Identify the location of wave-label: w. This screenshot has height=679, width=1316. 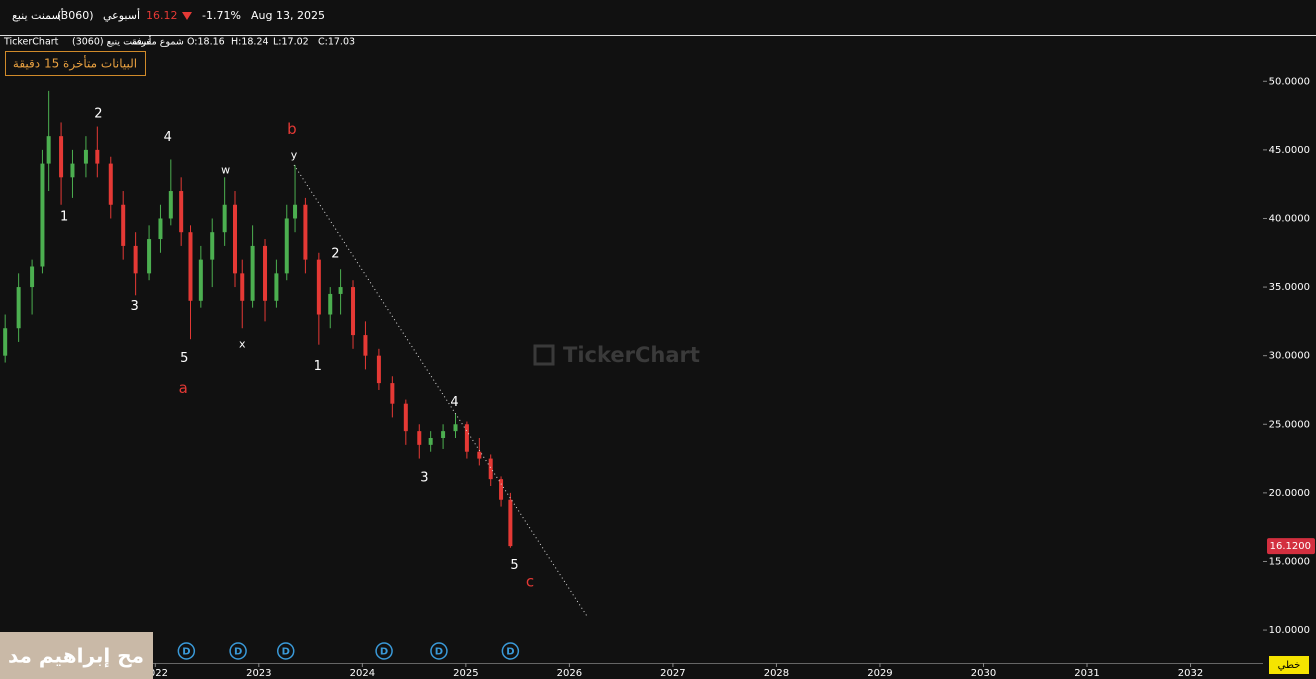
(225, 169).